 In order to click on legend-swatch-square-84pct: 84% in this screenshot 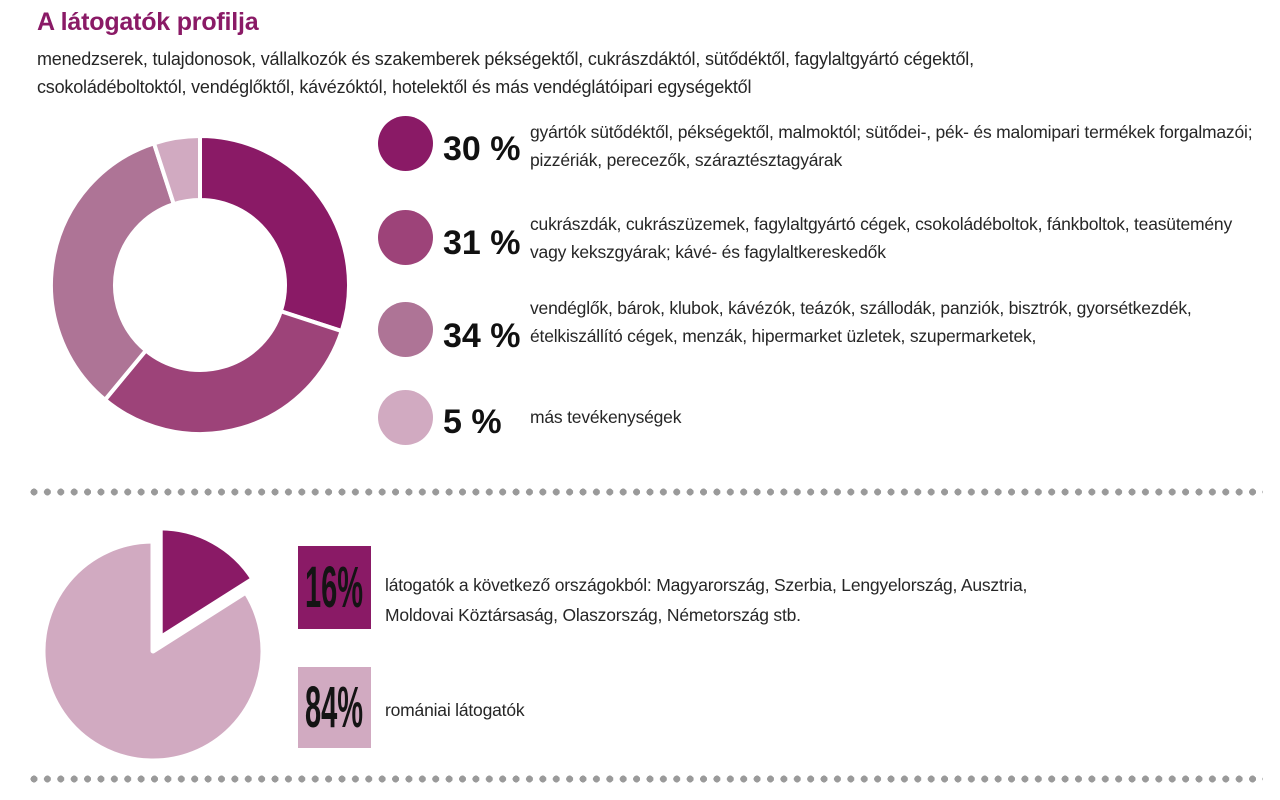, I will do `click(334, 707)`.